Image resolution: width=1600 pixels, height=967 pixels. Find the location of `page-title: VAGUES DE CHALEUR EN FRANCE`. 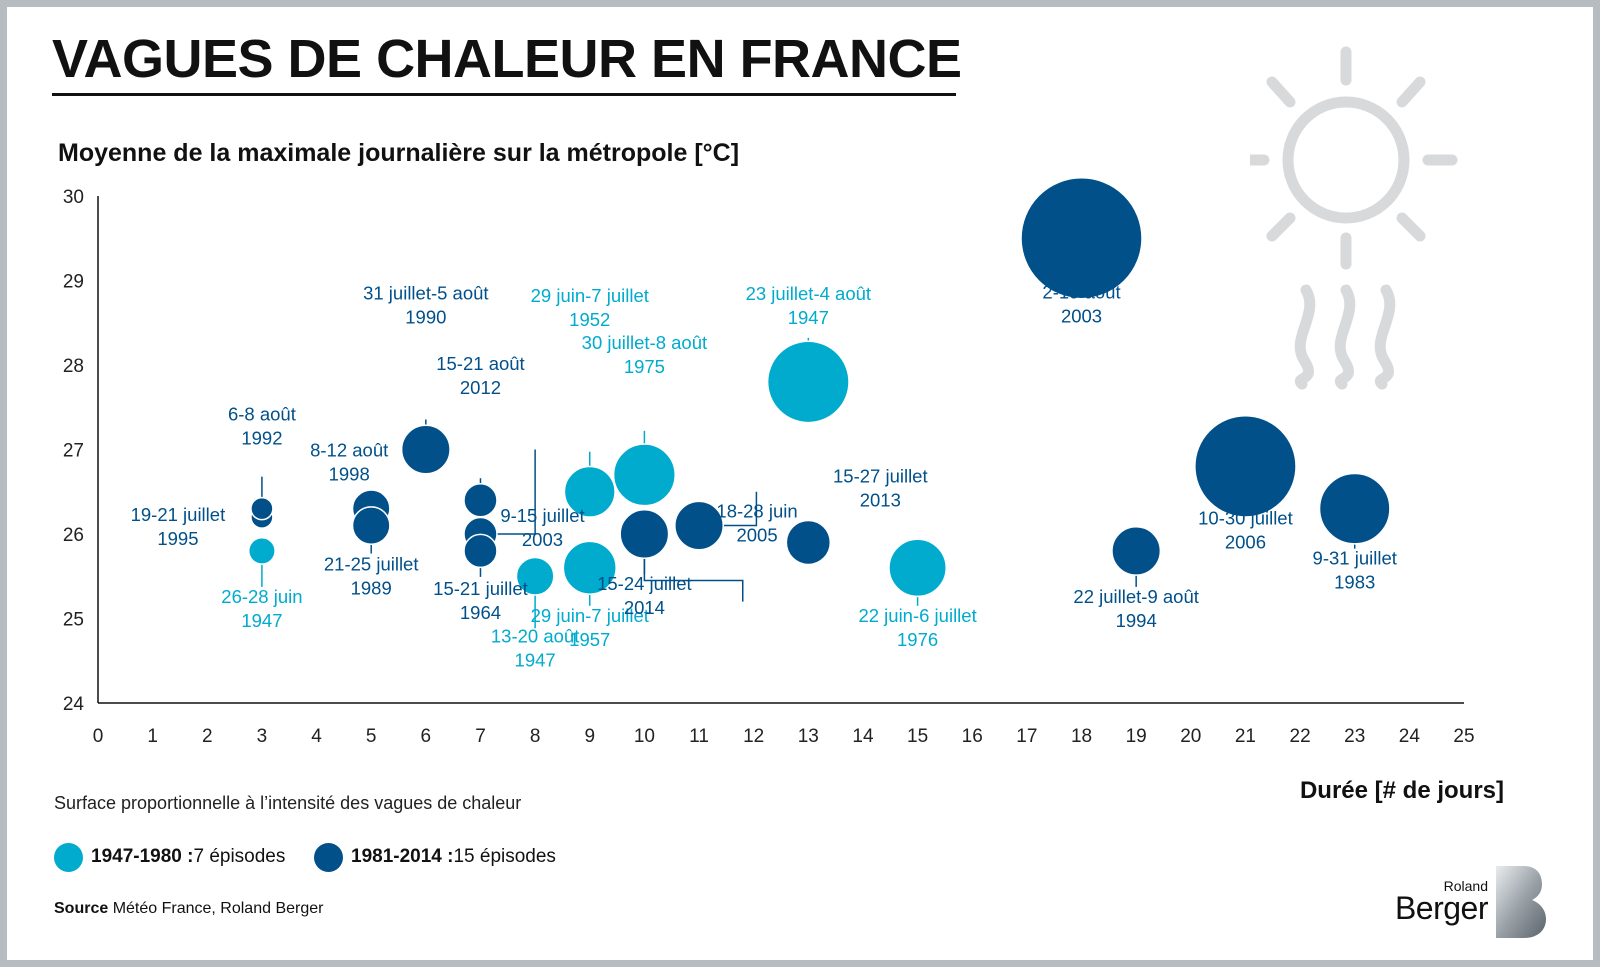

page-title: VAGUES DE CHALEUR EN FRANCE is located at coordinates (507, 59).